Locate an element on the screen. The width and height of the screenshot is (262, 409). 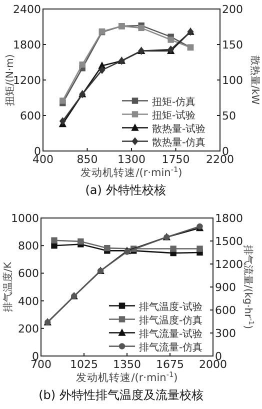
y2-axis-title: 散热量/kW is located at coordinates (254, 80).